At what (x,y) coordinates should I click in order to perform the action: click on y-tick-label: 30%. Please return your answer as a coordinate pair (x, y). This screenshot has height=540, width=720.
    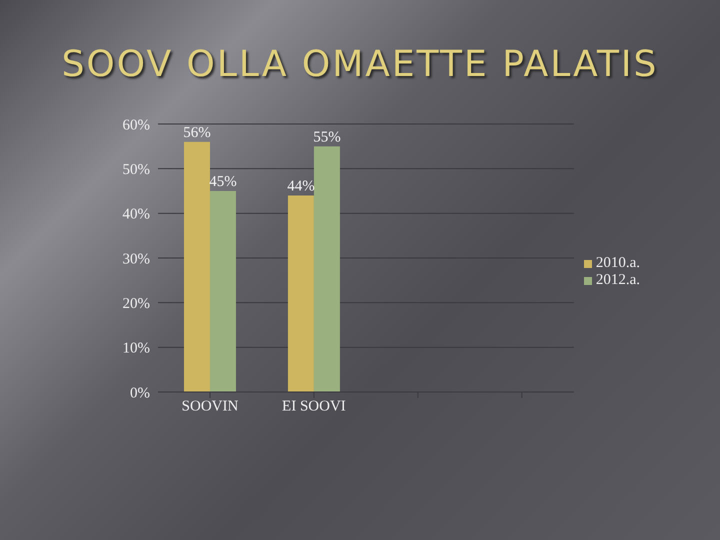
    Looking at the image, I should click on (136, 259).